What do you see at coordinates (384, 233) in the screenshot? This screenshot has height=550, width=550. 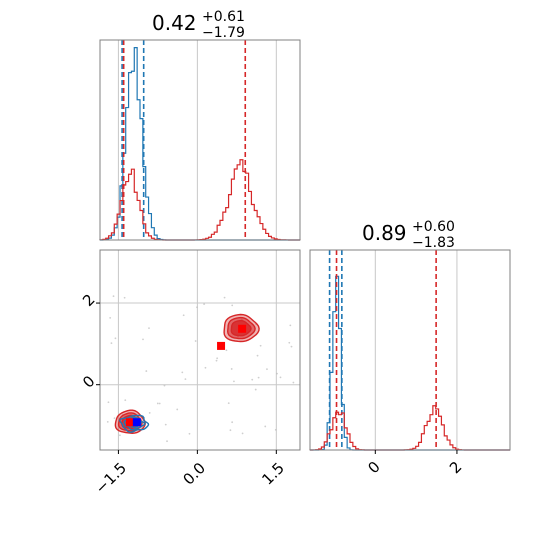 I see `title-y-value: 0.89` at bounding box center [384, 233].